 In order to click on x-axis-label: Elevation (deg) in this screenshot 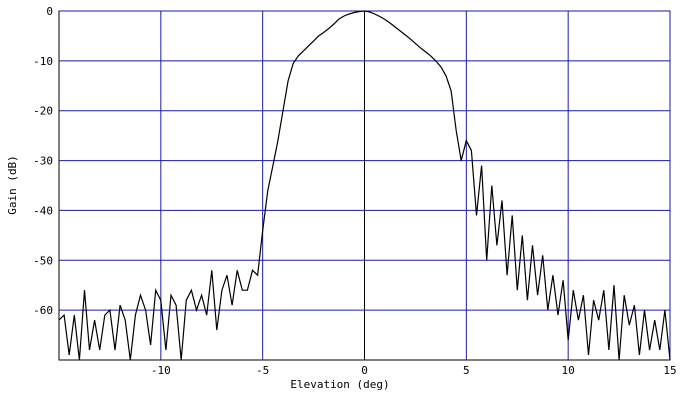, I will do `click(339, 384)`.